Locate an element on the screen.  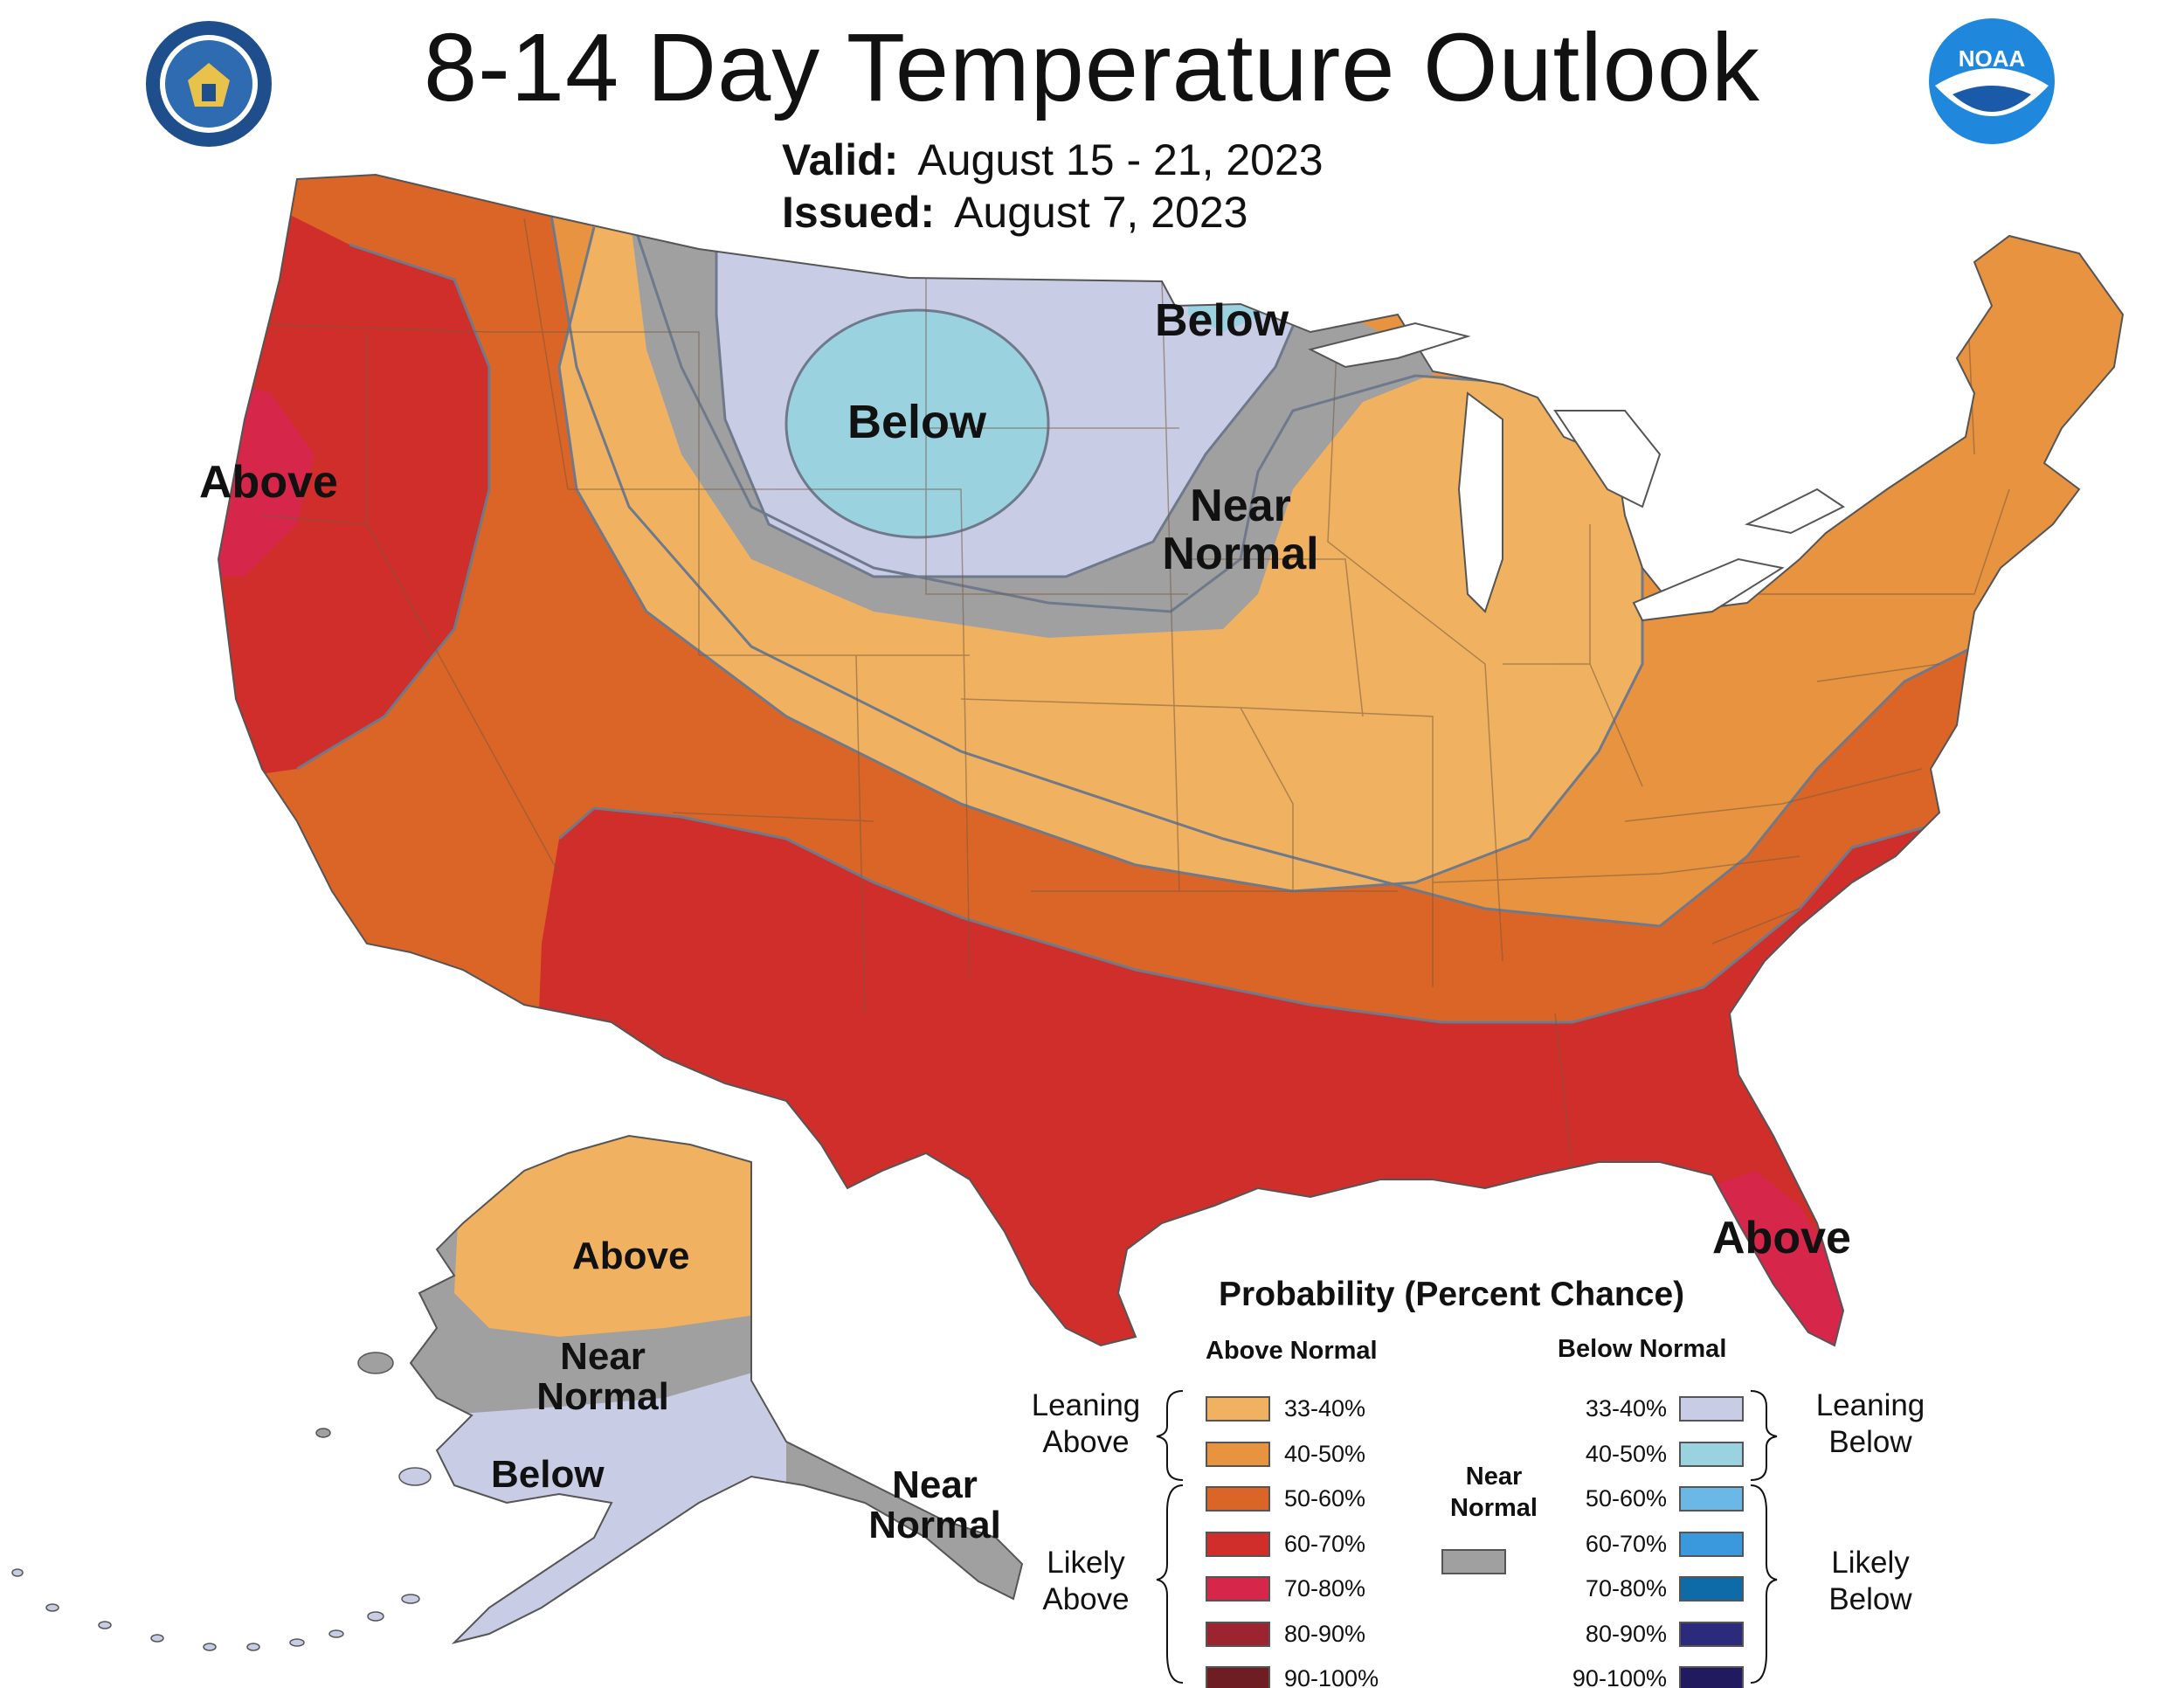
legend-title: Probability (Percent Chance) is located at coordinates (1452, 1294).